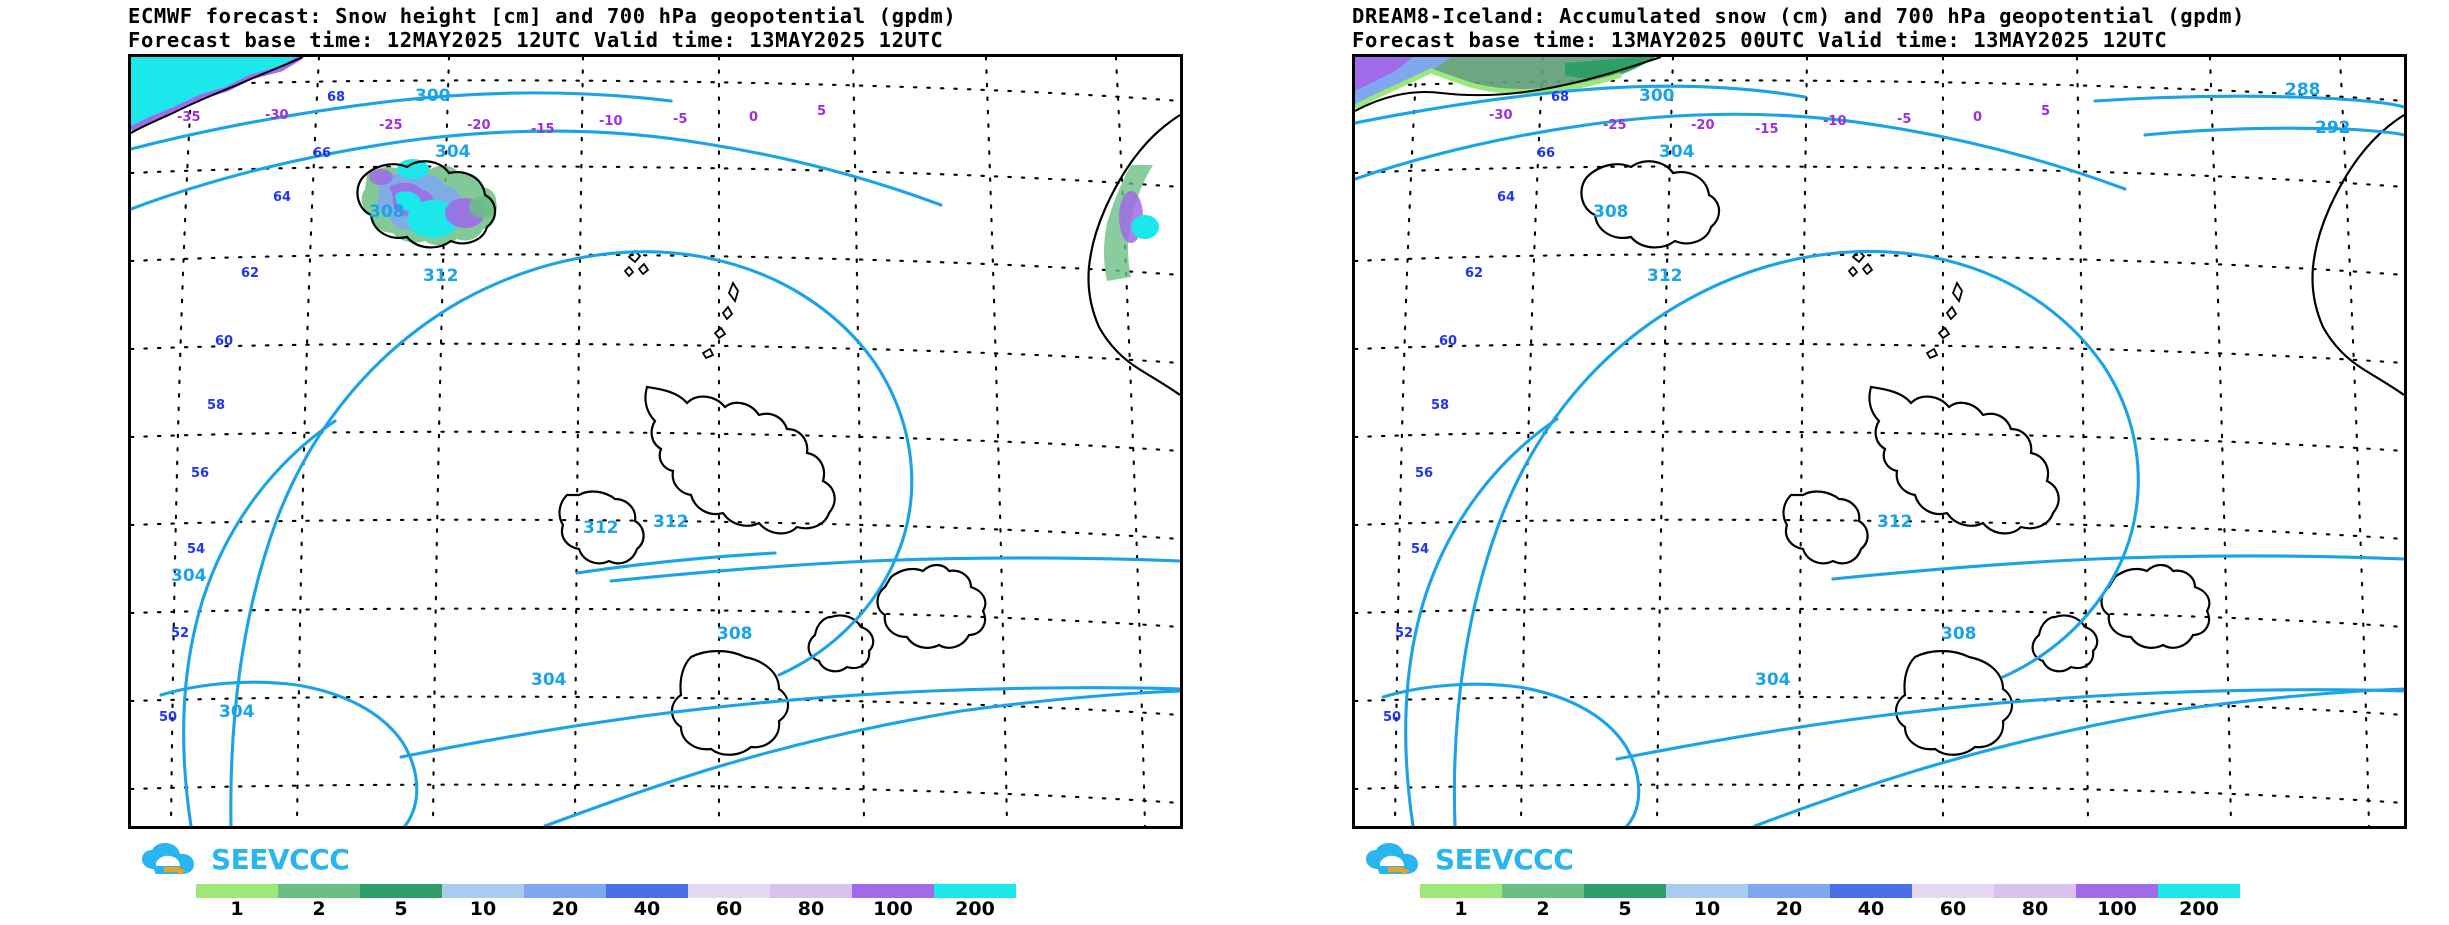 The height and width of the screenshot is (925, 2449). What do you see at coordinates (1830, 902) in the screenshot?
I see `colorbar-right: 1 2 5 10 20 40 60 80 100 200` at bounding box center [1830, 902].